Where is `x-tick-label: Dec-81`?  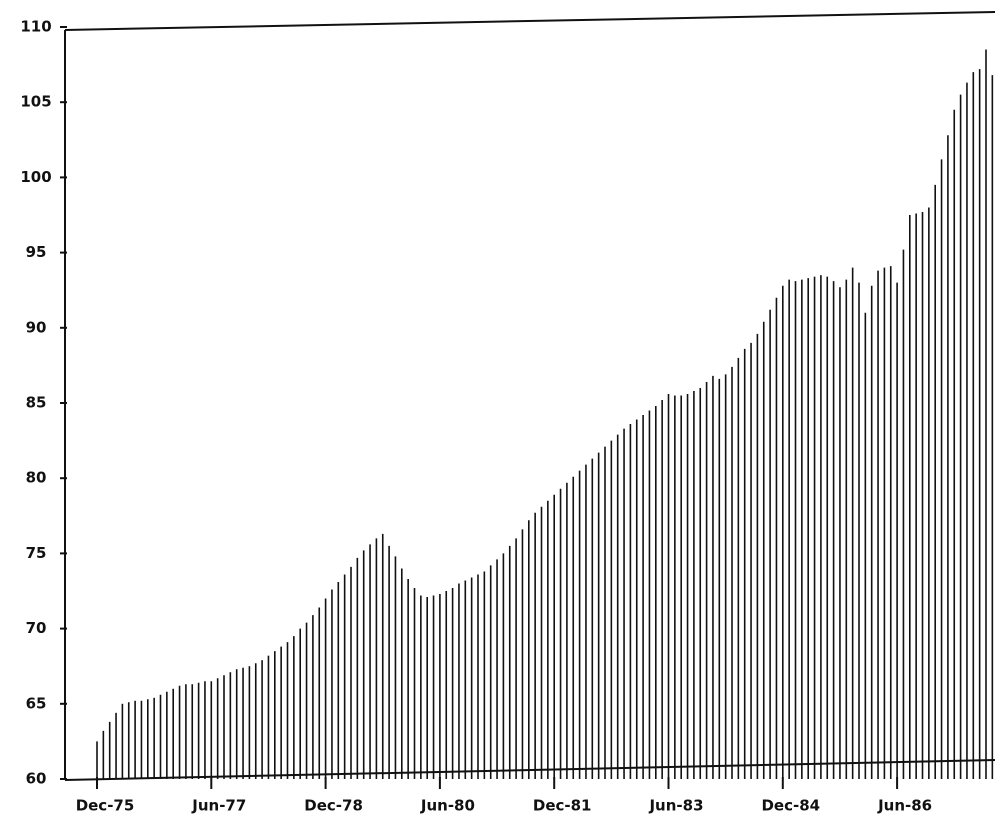 x-tick-label: Dec-81 is located at coordinates (562, 806).